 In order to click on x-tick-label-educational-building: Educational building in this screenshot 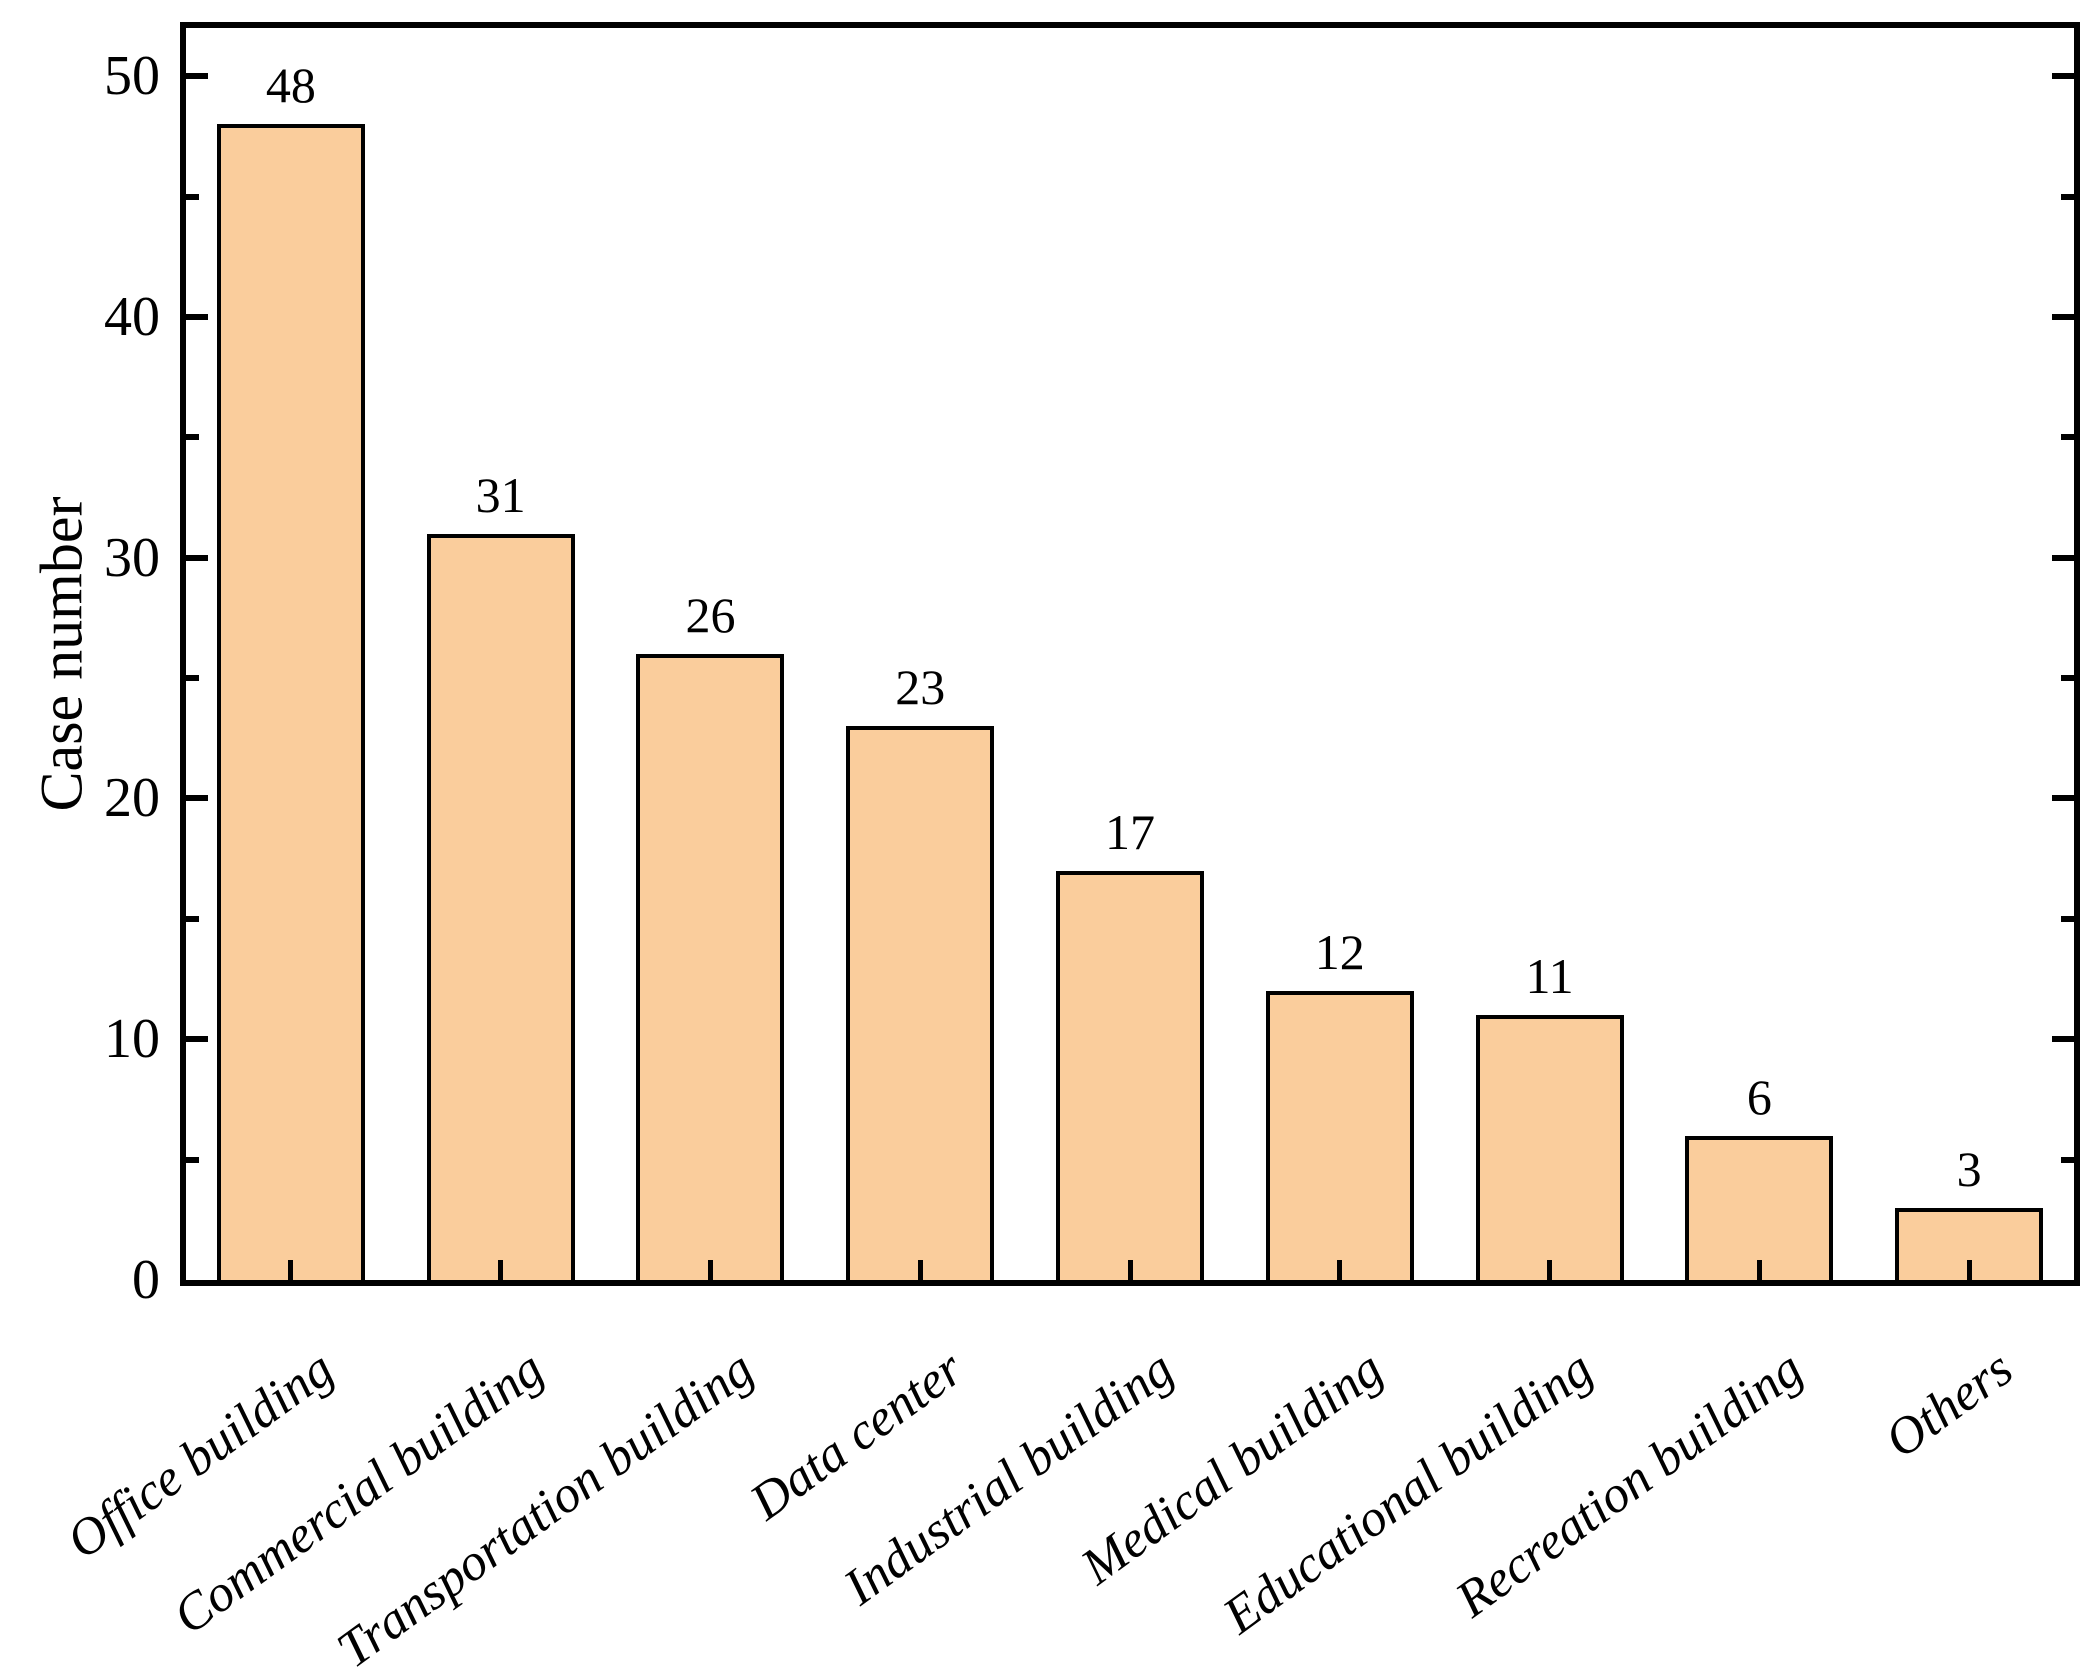, I will do `click(1408, 1493)`.